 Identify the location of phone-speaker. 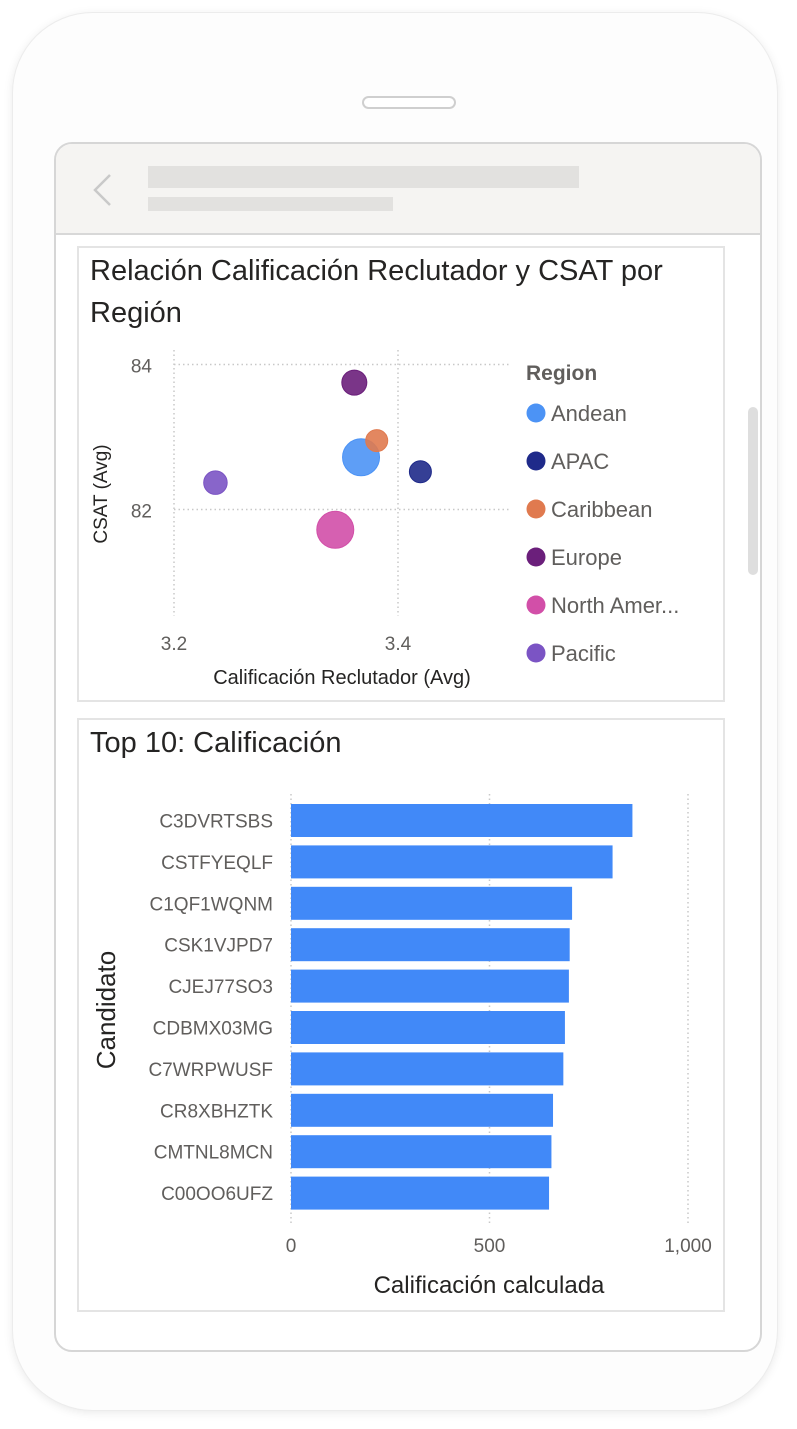
(409, 102).